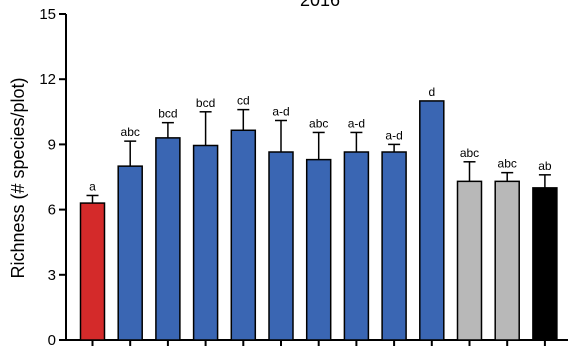 The width and height of the screenshot is (570, 347). What do you see at coordinates (243, 101) in the screenshot?
I see `significance-letter: cd` at bounding box center [243, 101].